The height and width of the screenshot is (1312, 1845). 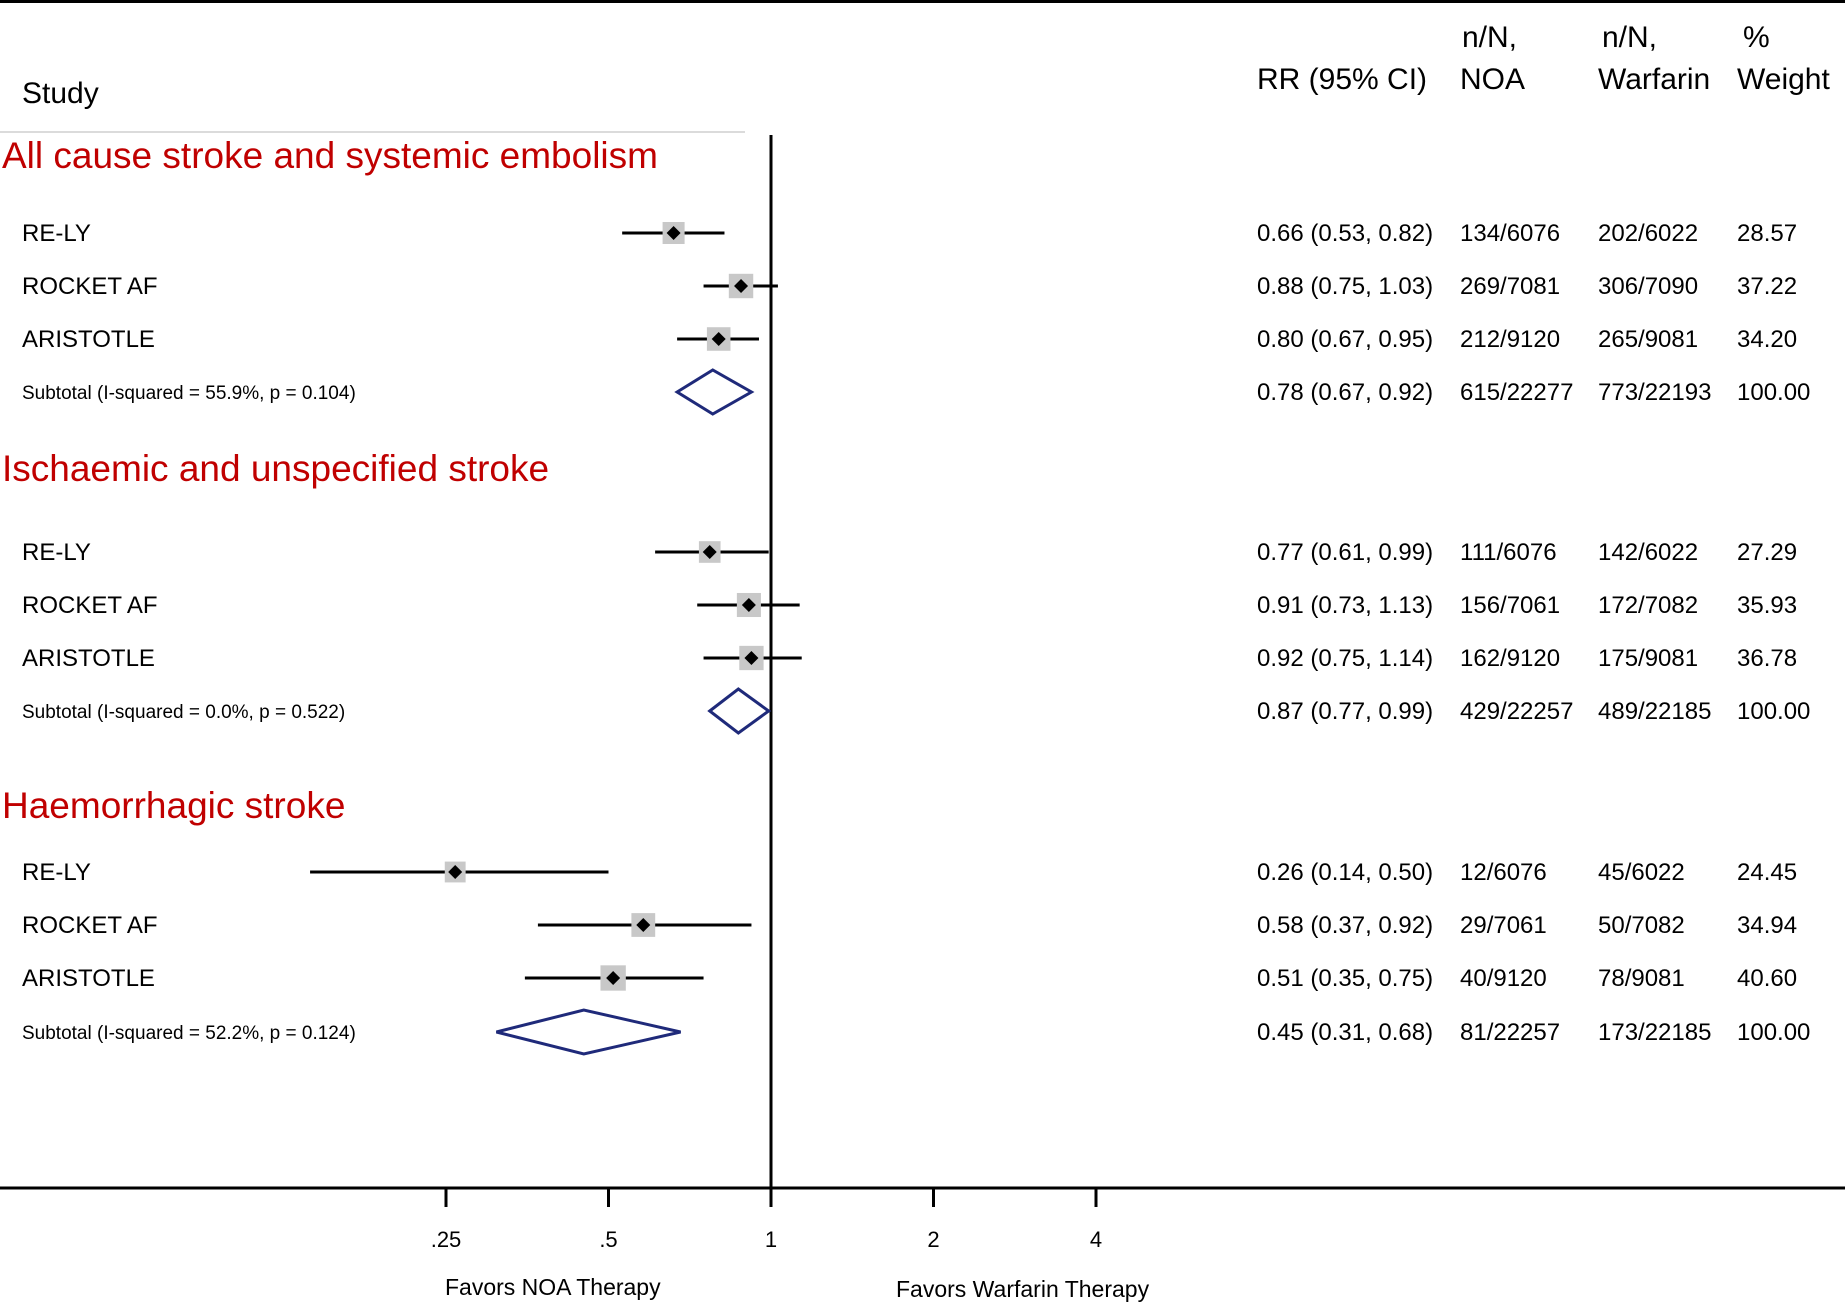 I want to click on noa-count: 156/7061, so click(x=1510, y=605).